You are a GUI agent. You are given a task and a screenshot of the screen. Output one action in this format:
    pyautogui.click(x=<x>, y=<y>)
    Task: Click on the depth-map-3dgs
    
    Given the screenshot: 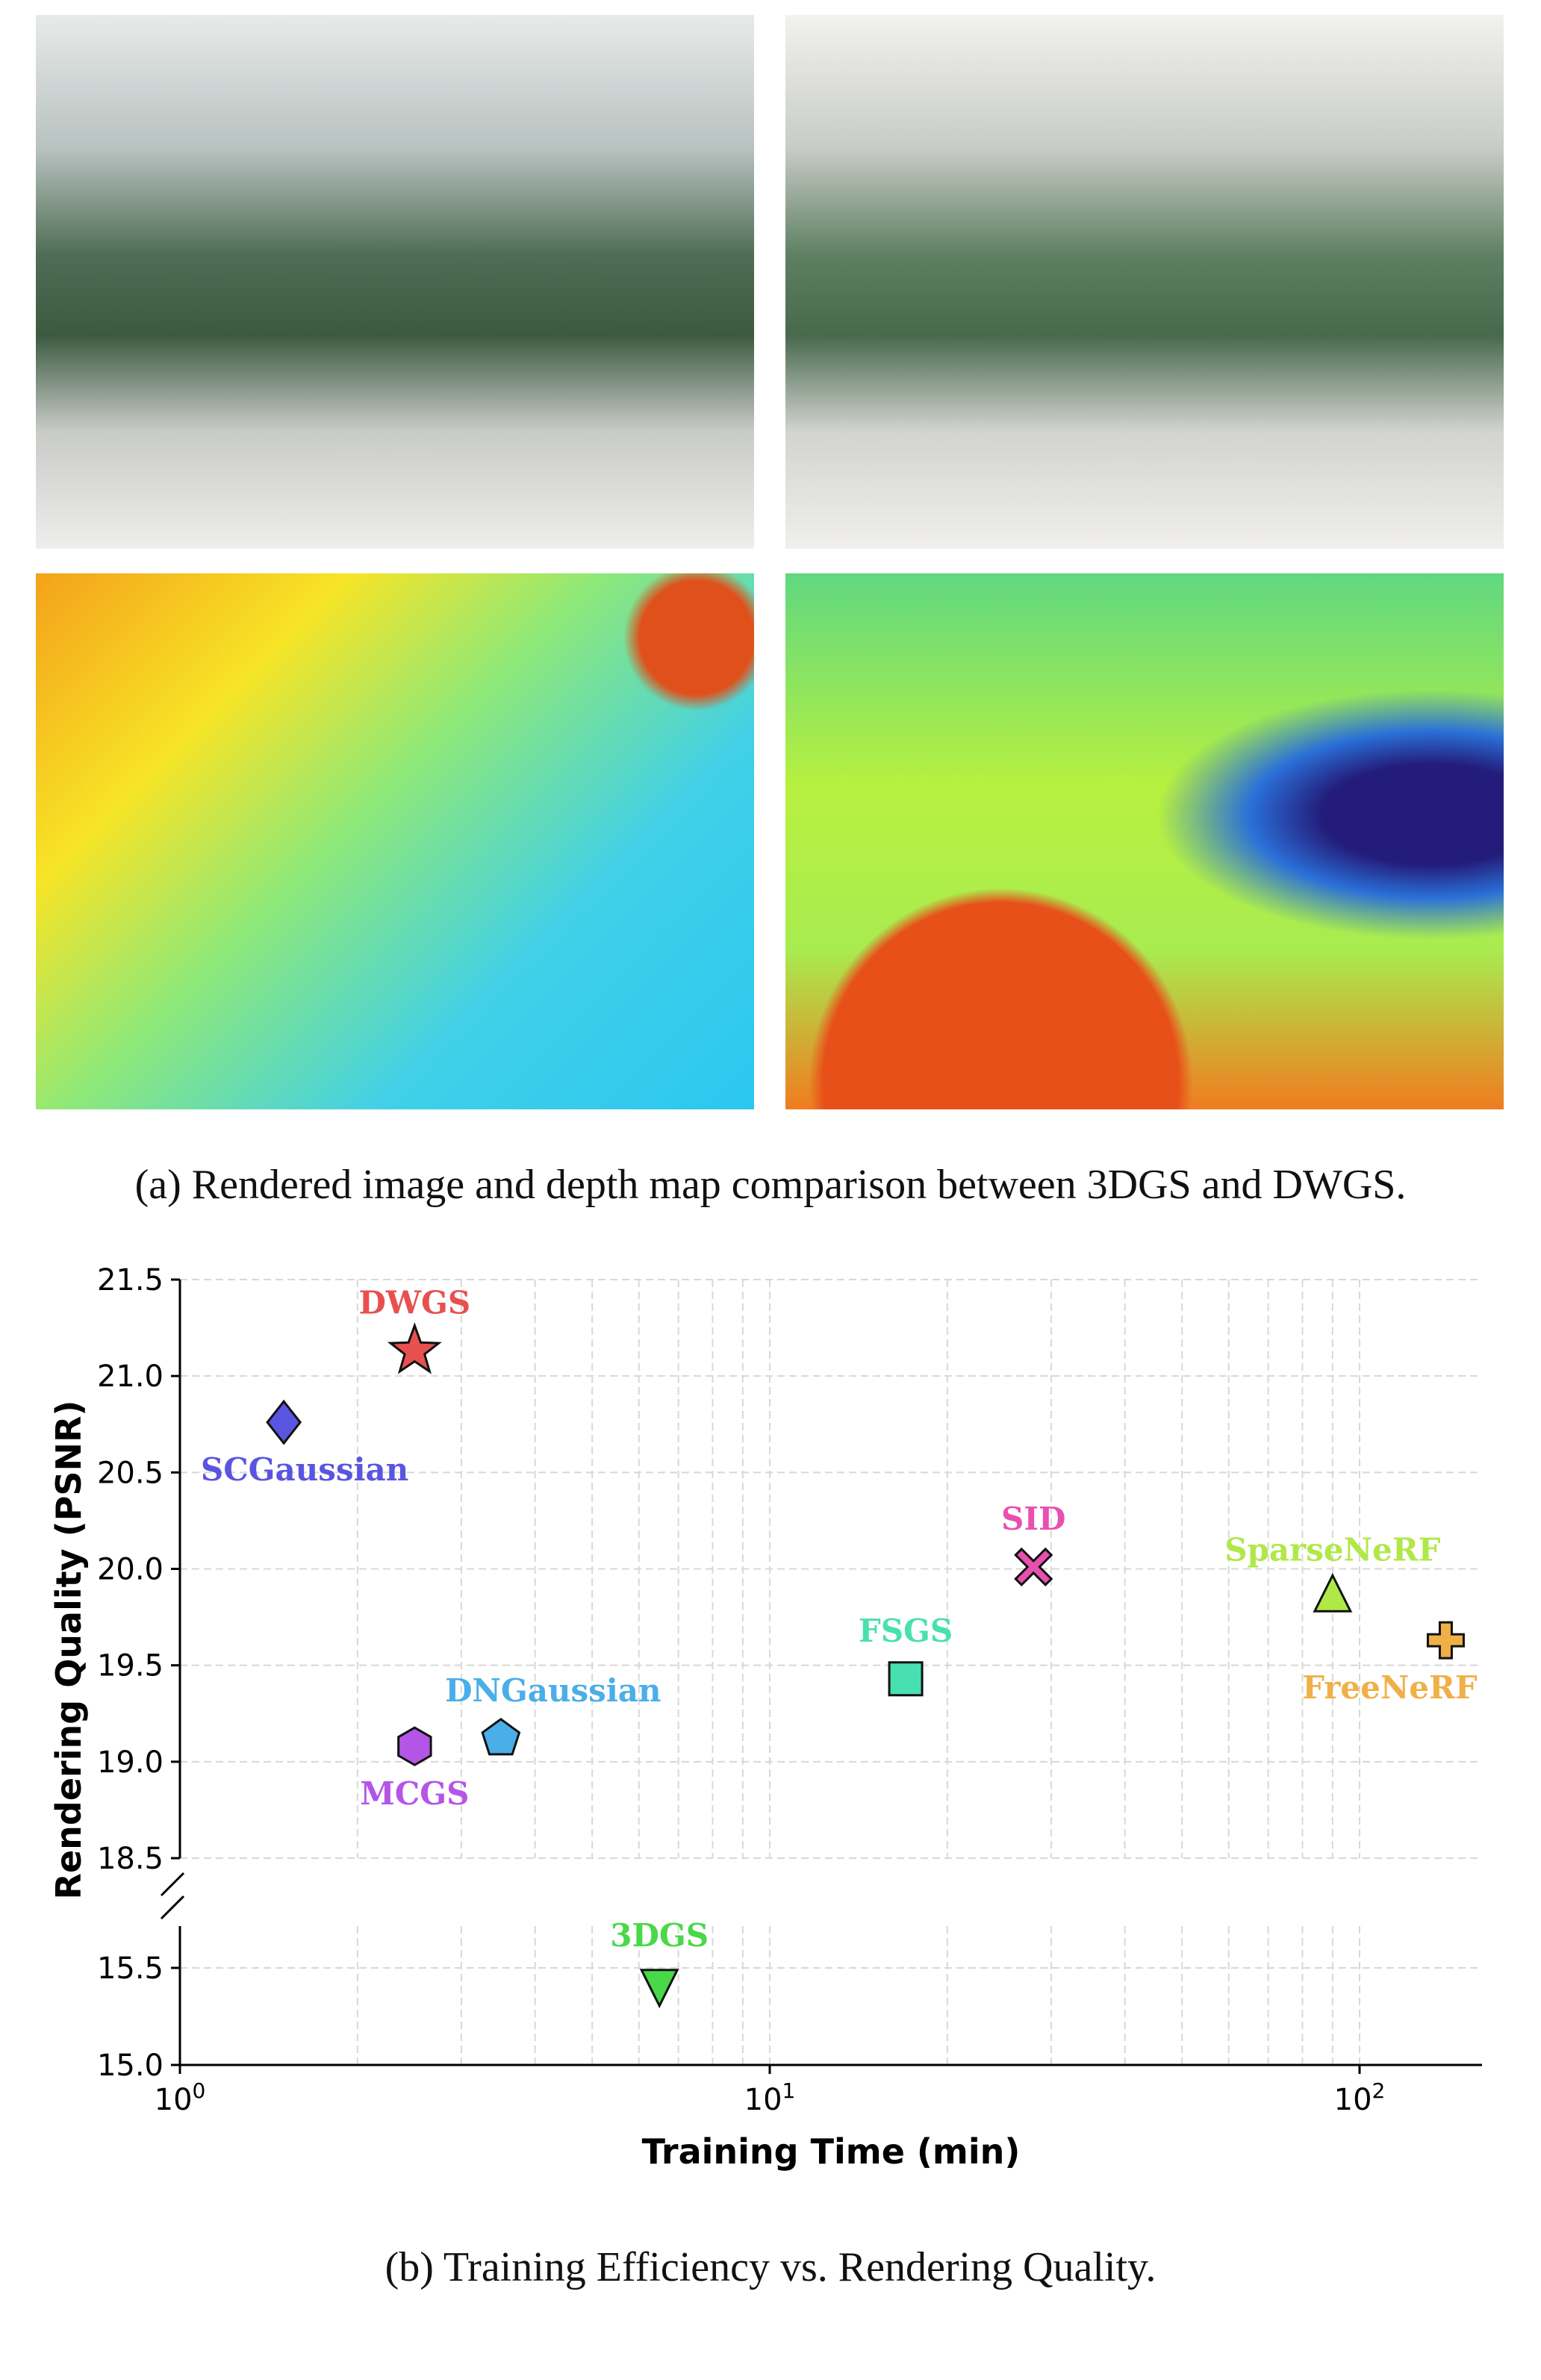 What is the action you would take?
    pyautogui.click(x=395, y=841)
    